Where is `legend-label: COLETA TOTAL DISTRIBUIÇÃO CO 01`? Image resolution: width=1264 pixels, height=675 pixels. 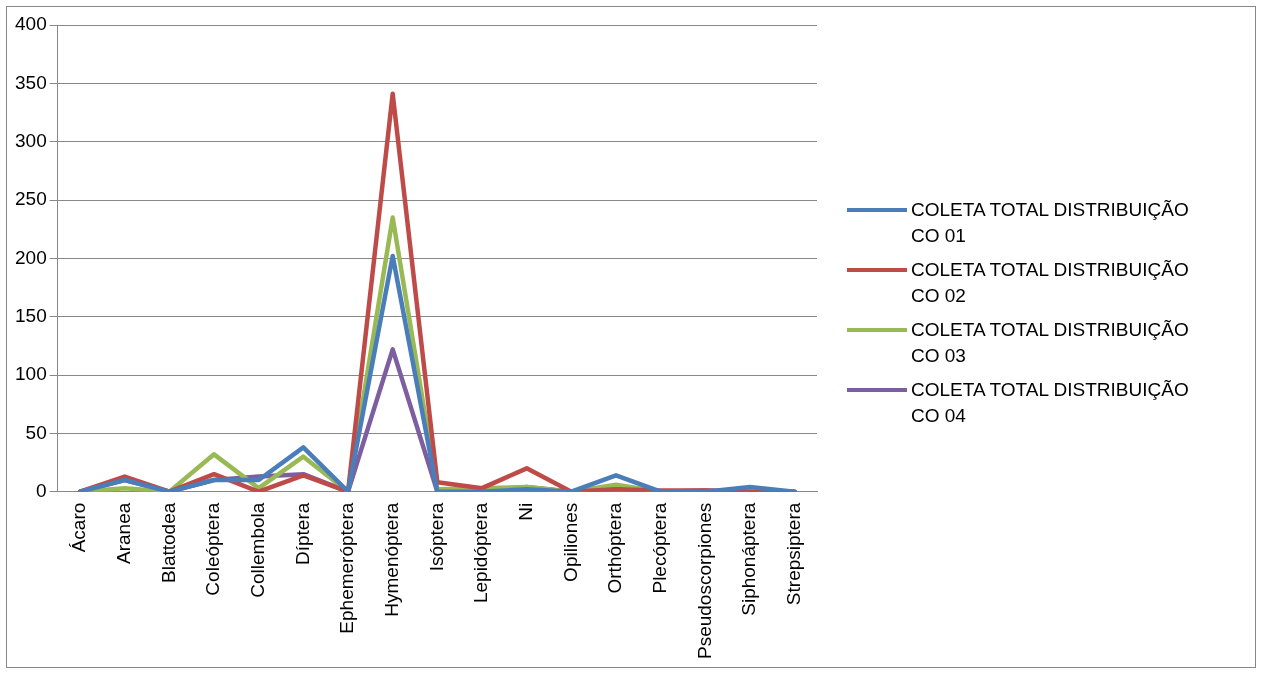
legend-label: COLETA TOTAL DISTRIBUIÇÃO CO 01 is located at coordinates (1050, 223).